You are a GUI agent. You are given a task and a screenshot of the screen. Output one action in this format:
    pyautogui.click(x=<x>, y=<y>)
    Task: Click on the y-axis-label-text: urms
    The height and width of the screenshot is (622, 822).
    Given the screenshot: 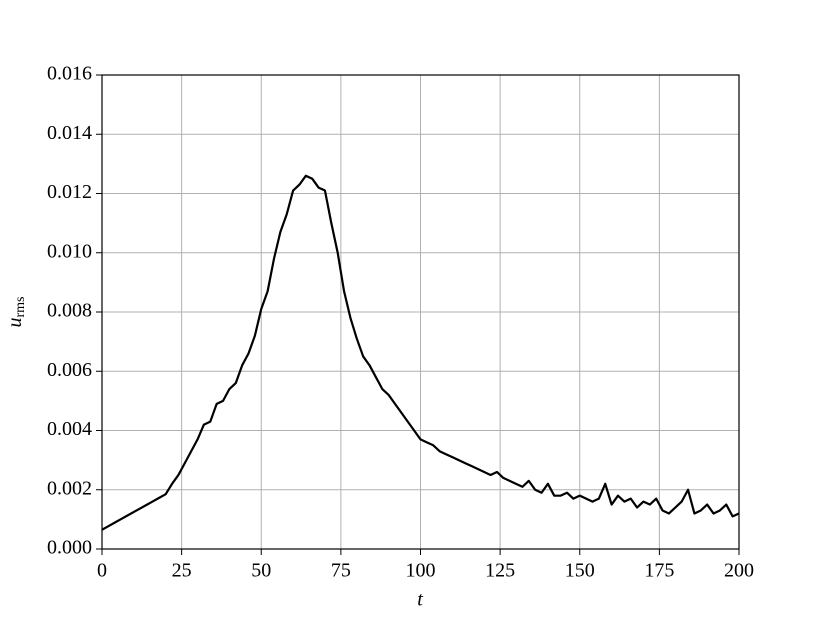 What is the action you would take?
    pyautogui.click(x=16, y=312)
    